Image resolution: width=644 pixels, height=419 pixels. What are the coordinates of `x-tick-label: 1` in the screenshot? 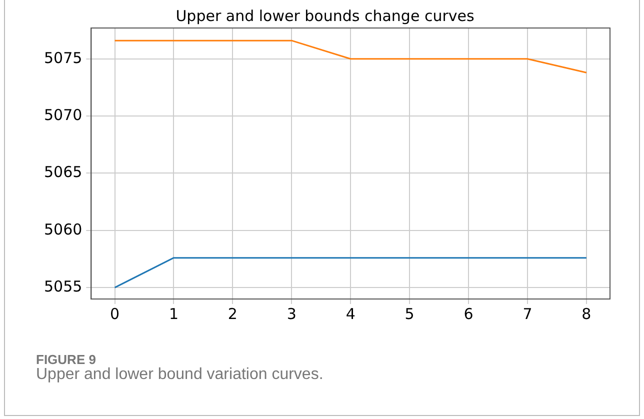 It's located at (173, 313).